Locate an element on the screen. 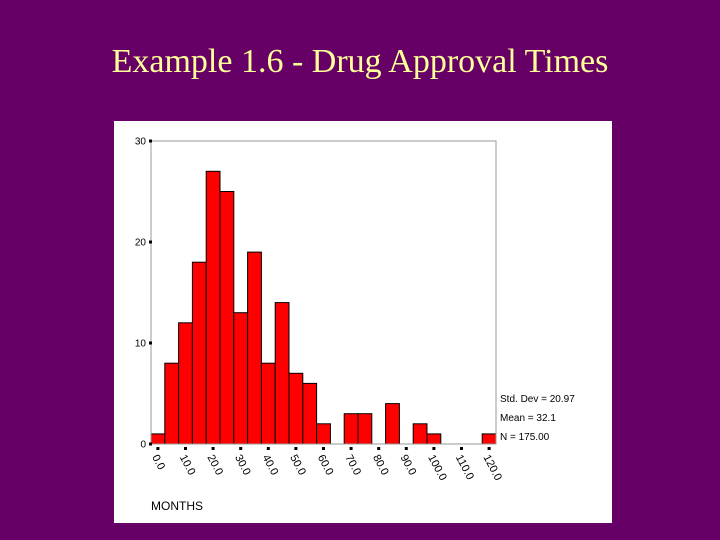 The image size is (720, 540). summary-stats: Std. Dev = 20.97 Mean = 32.1 N = 175.00 is located at coordinates (537, 418).